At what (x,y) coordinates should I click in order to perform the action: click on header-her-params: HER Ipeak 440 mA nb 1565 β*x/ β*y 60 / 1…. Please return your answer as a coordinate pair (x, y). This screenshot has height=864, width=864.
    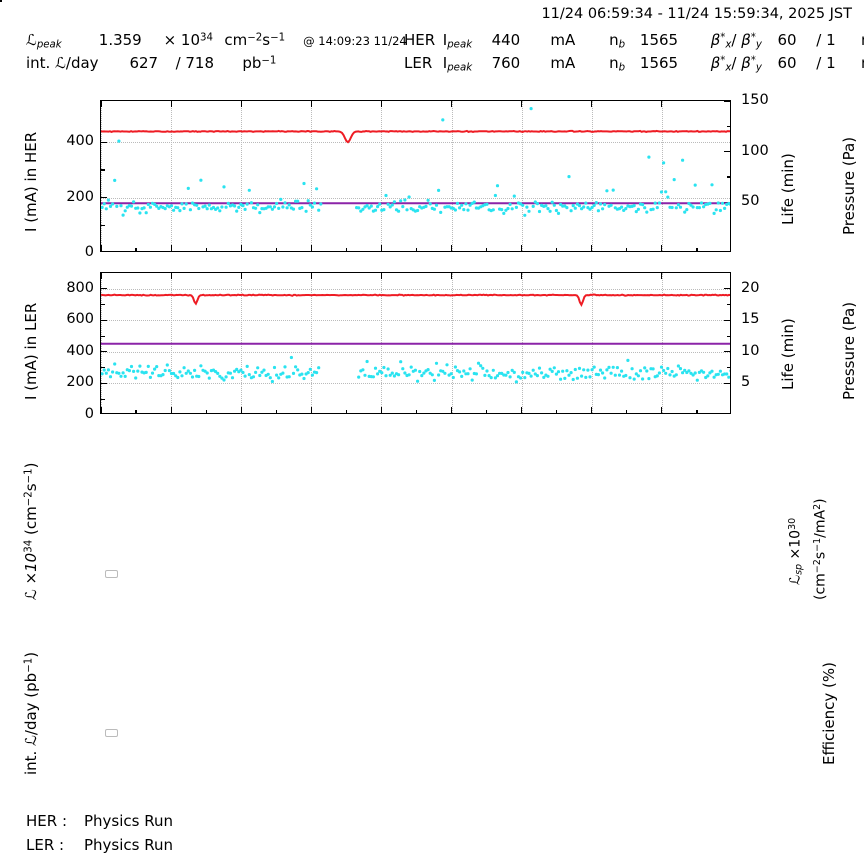
    Looking at the image, I should click on (634, 41).